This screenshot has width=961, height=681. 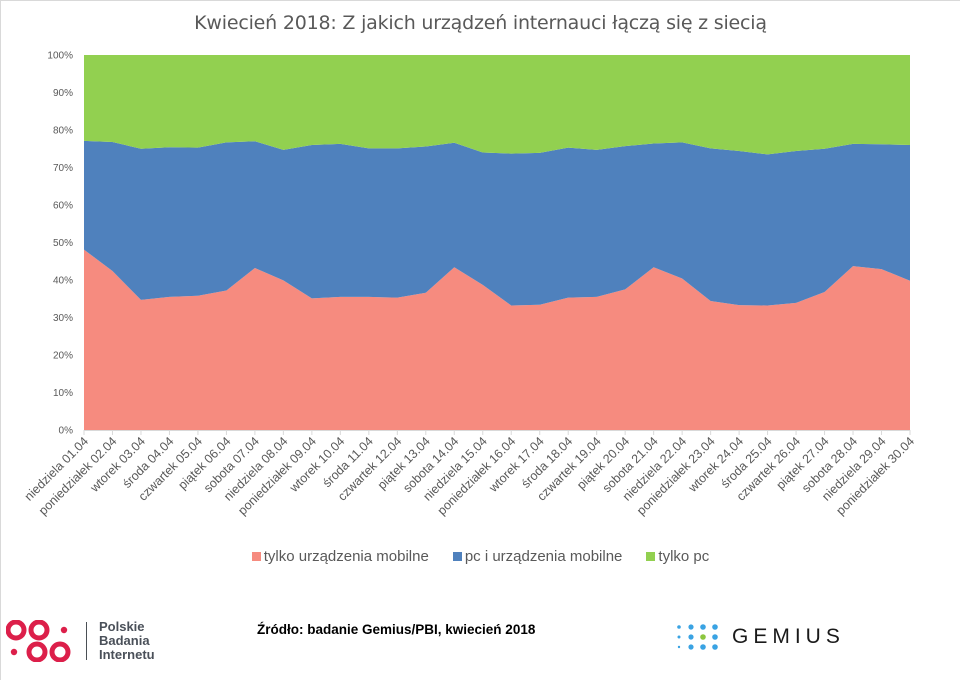 I want to click on legend-item-pc-only: tylko pc, so click(x=677, y=556).